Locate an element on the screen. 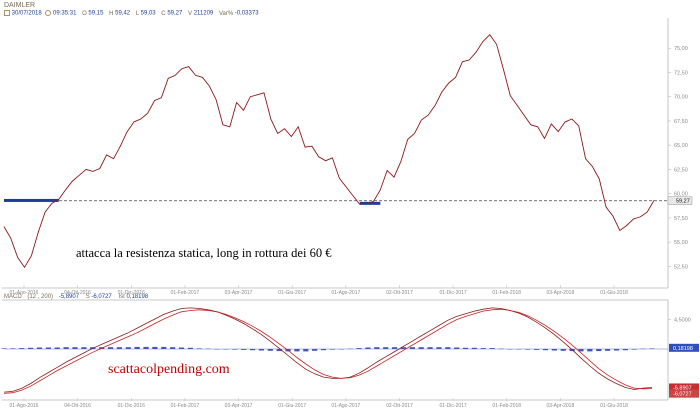  macd-value: -5,8907 is located at coordinates (69, 297).